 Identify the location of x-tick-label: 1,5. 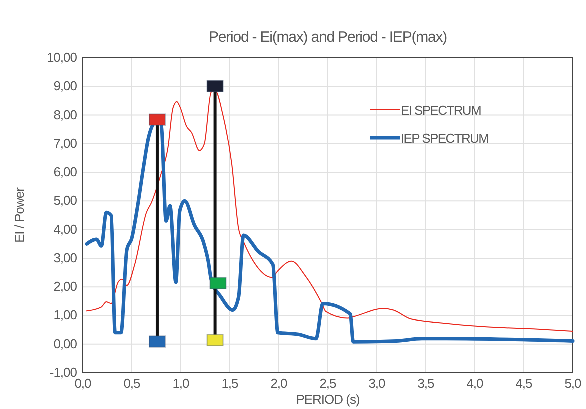
(230, 383).